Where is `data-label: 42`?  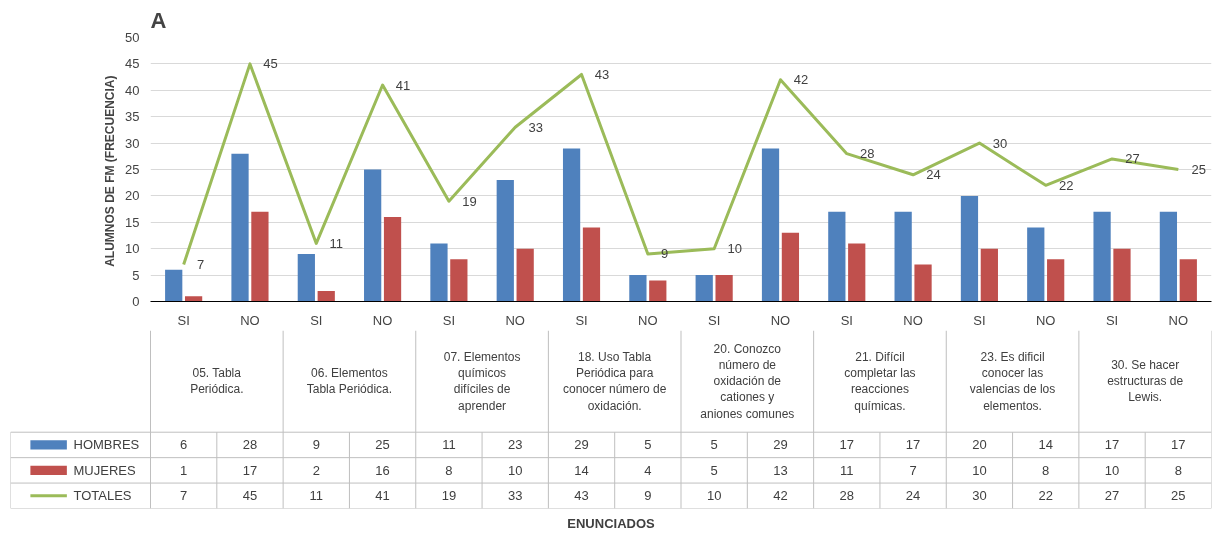 data-label: 42 is located at coordinates (780, 496).